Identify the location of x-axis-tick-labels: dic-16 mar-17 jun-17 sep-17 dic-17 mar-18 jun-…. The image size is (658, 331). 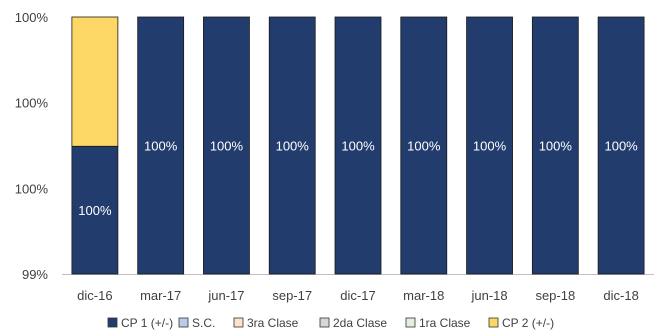
(358, 295).